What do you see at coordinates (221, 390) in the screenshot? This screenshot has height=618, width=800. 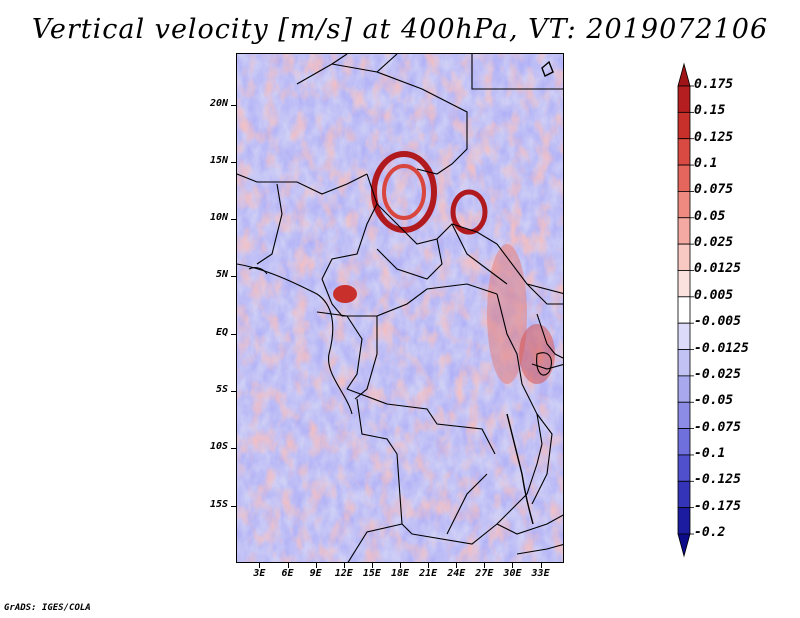 I see `lat-label-5s: 5S` at bounding box center [221, 390].